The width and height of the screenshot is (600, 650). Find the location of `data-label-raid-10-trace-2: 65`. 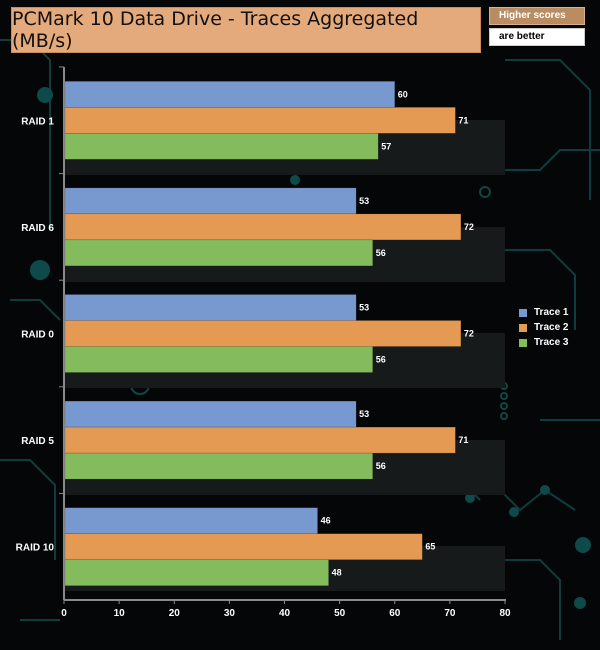

data-label-raid-10-trace-2: 65 is located at coordinates (430, 547).